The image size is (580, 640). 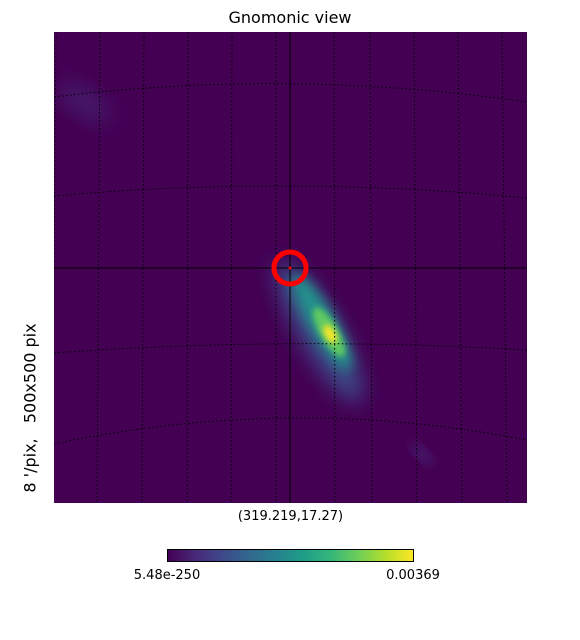 I want to click on chart-title: Gnomonic view, so click(x=290, y=17).